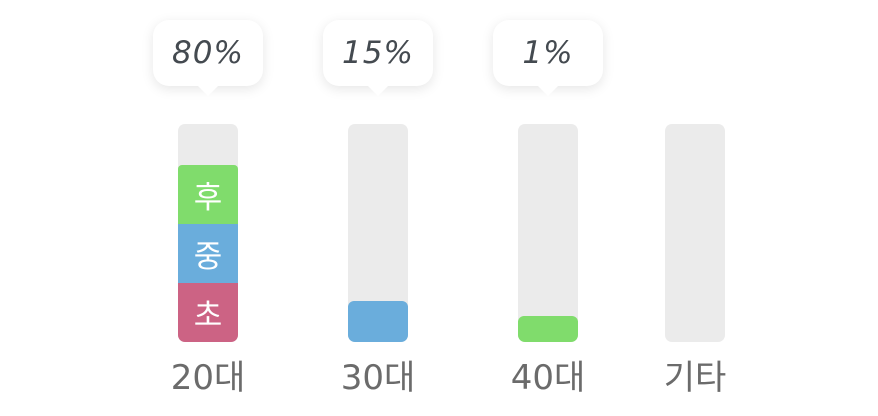  I want to click on category-label: 30대, so click(378, 378).